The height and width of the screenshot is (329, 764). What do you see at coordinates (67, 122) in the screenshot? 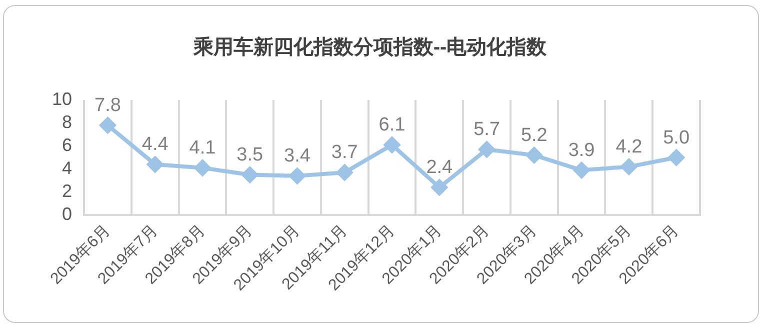
I see `y-tick-label: 8` at bounding box center [67, 122].